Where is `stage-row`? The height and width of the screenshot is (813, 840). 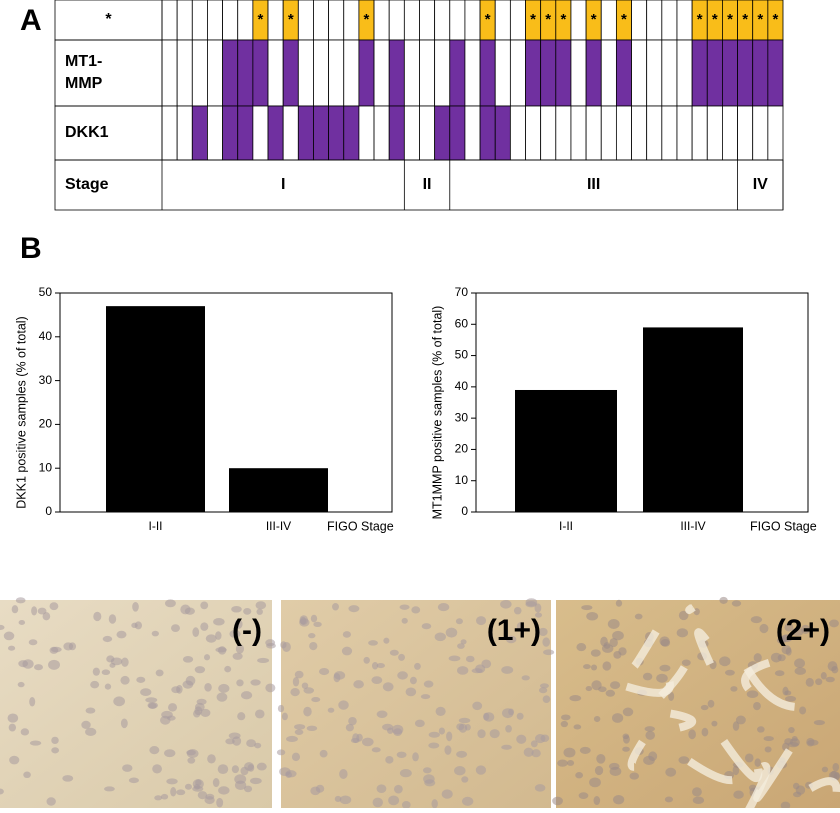 stage-row is located at coordinates (419, 185).